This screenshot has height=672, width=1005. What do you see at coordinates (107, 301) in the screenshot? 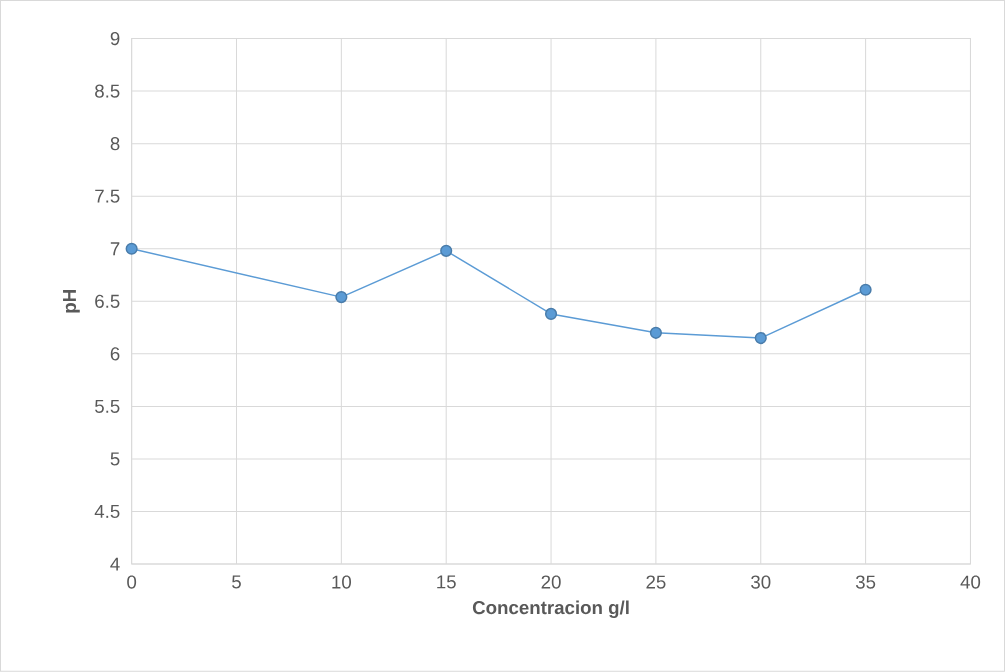
I see `y-tick-label: 6.5` at bounding box center [107, 301].